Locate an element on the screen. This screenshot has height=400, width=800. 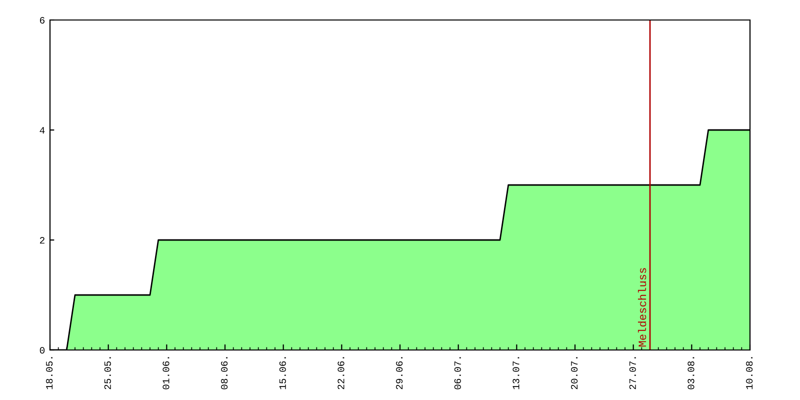
x-tick-label: 22.06. is located at coordinates (341, 373).